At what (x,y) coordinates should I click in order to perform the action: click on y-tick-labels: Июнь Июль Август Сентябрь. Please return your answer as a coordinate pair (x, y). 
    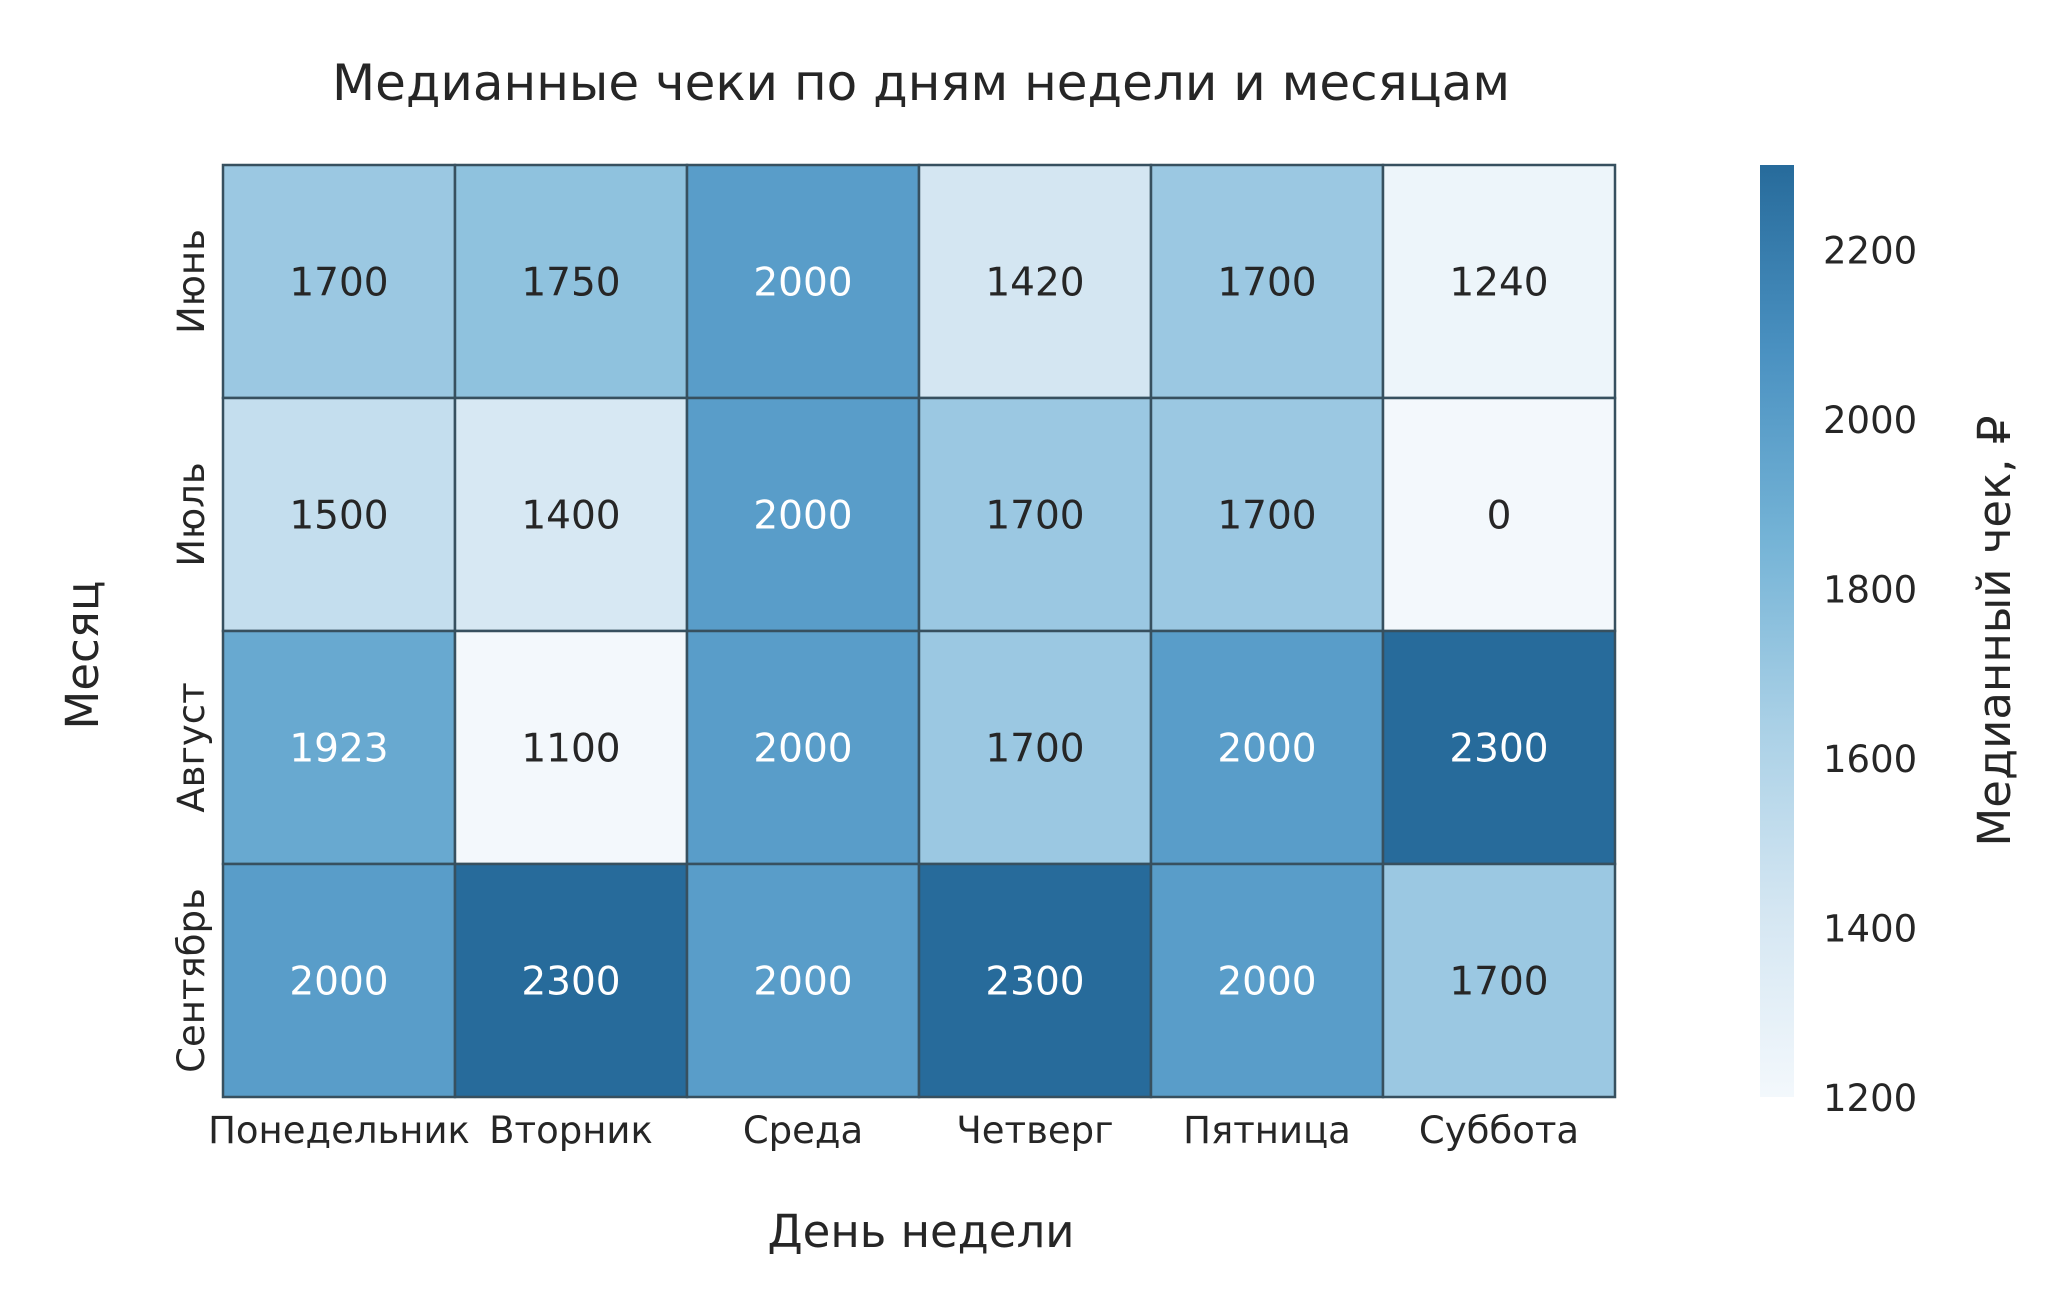
    Looking at the image, I should click on (191, 651).